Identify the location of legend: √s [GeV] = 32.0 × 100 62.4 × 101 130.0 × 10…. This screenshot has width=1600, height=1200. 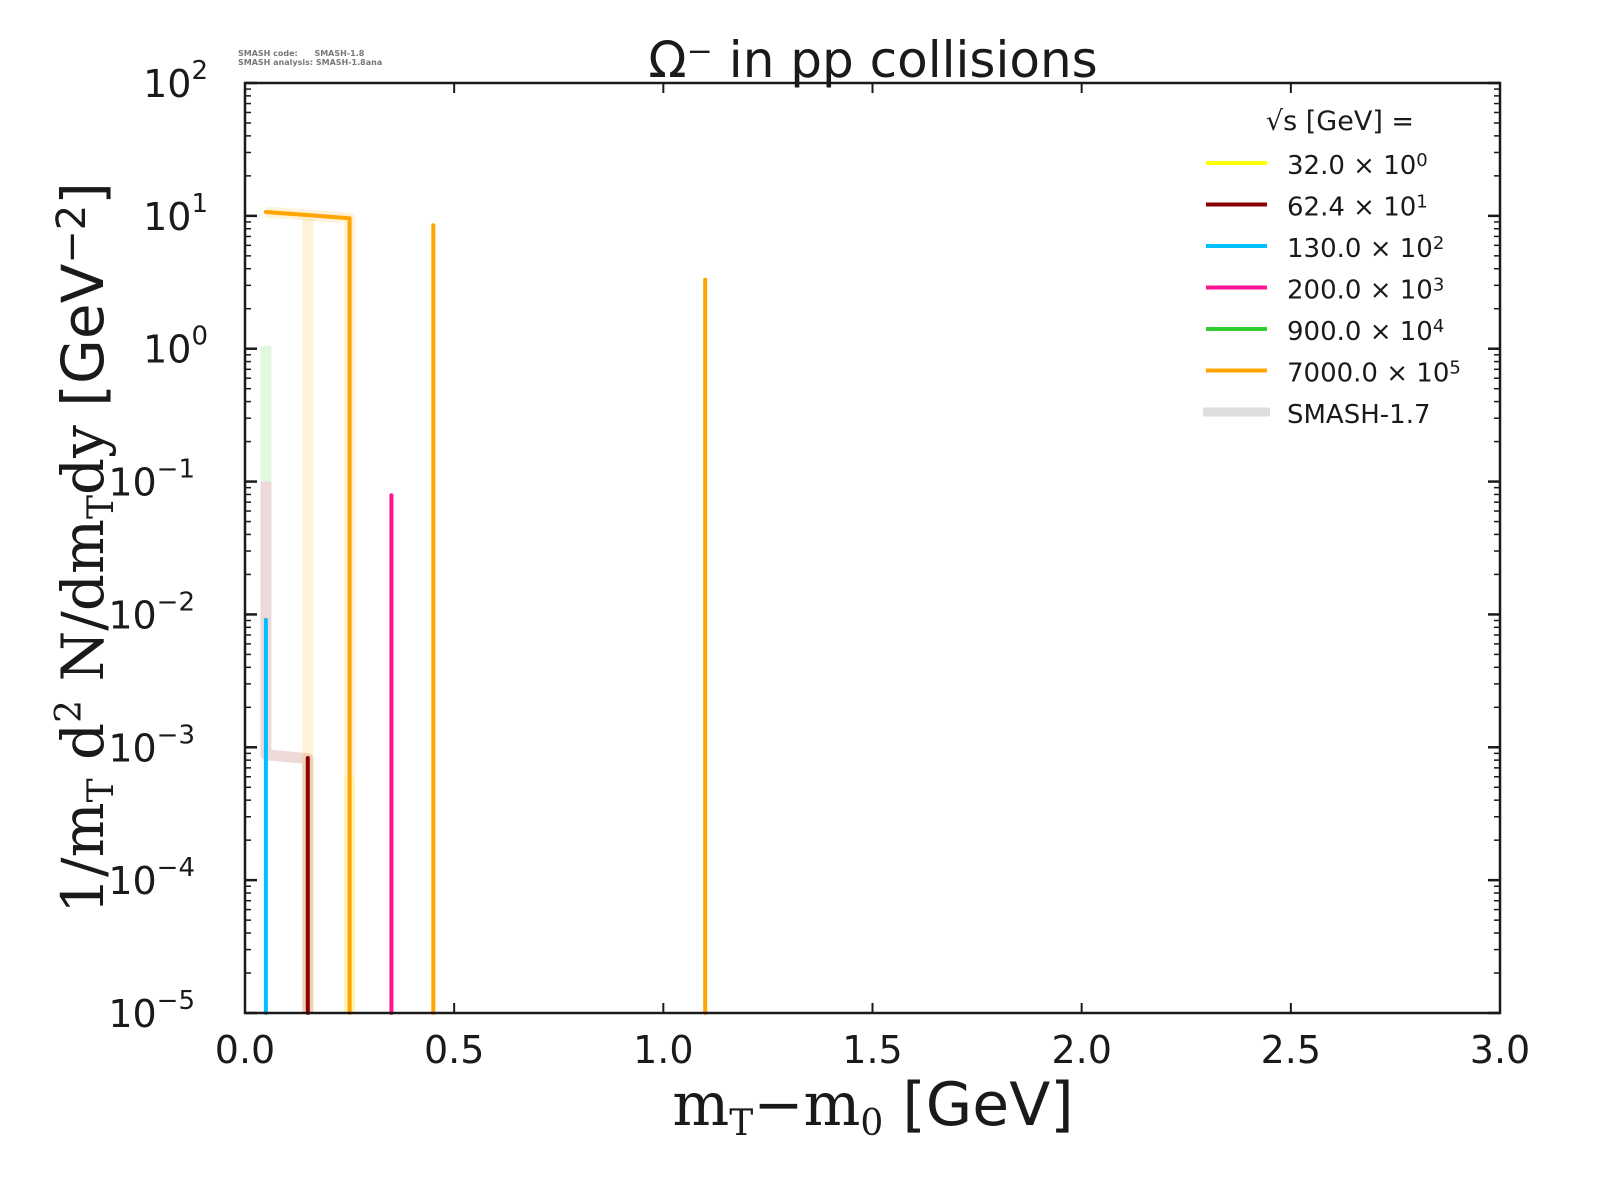
(1332, 268).